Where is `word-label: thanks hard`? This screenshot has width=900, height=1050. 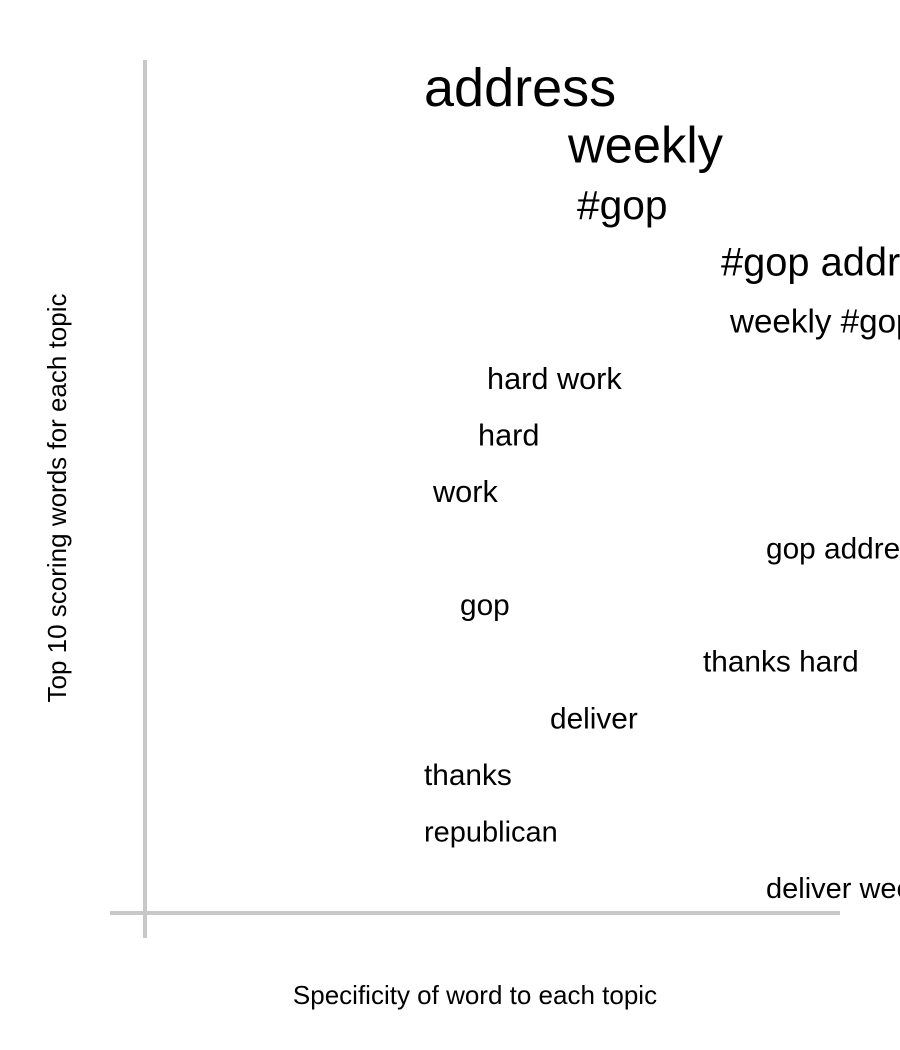 word-label: thanks hard is located at coordinates (781, 662).